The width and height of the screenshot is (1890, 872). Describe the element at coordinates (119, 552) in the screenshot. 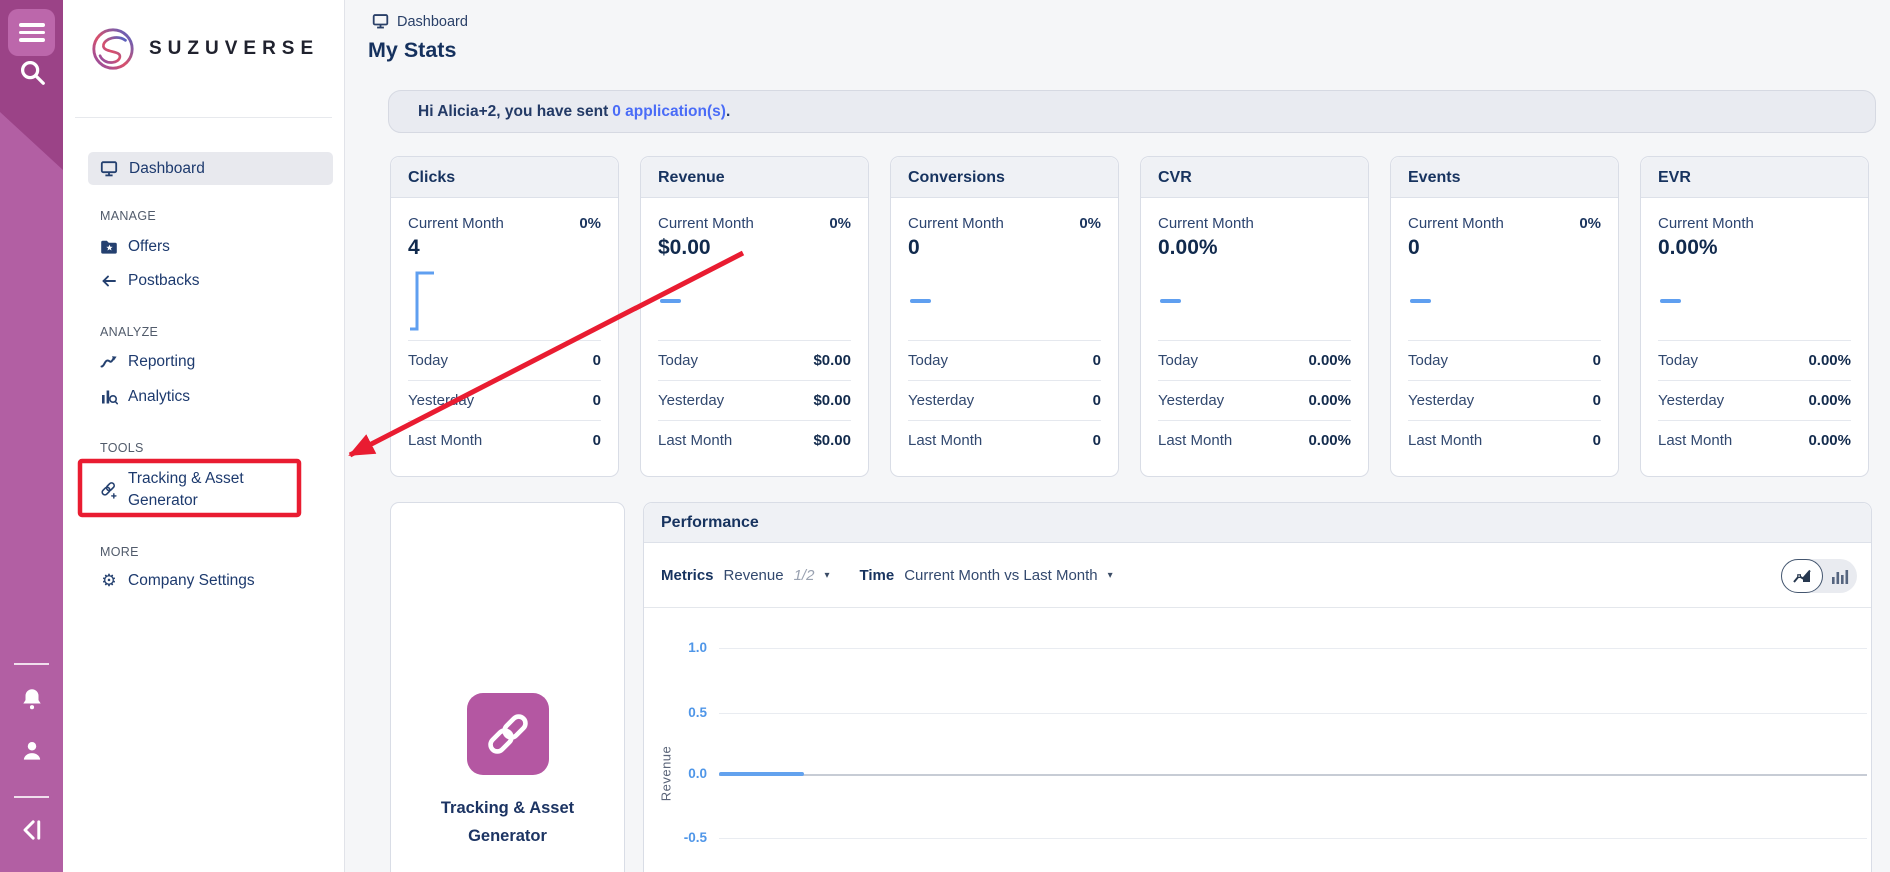

I see `sidebar-section-more: MORE` at that location.